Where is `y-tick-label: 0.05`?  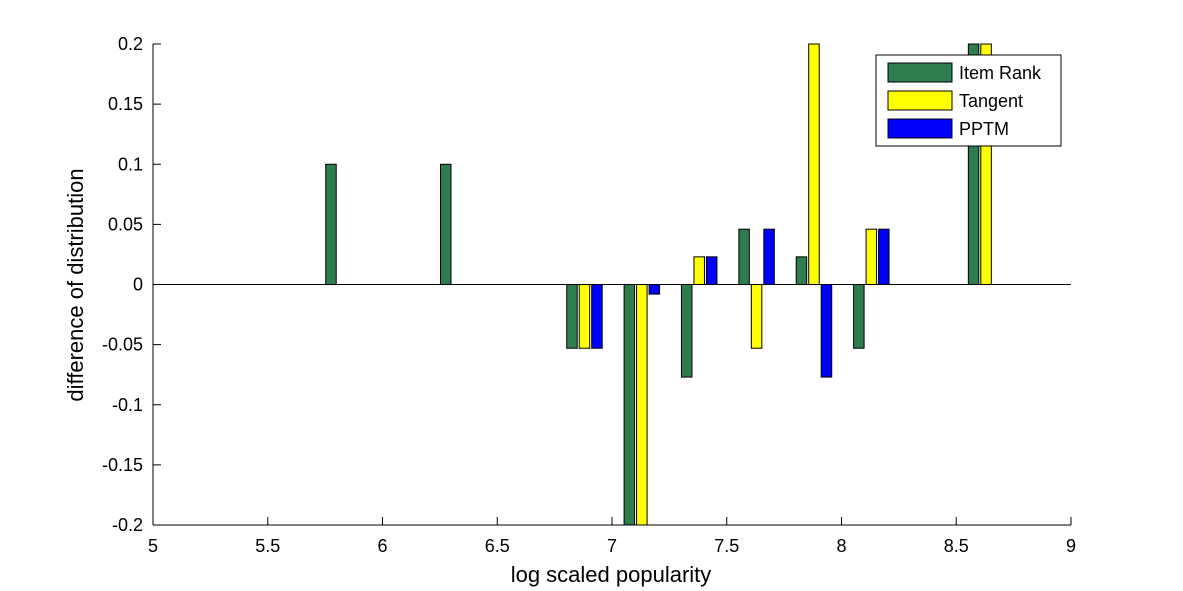 y-tick-label: 0.05 is located at coordinates (125, 224).